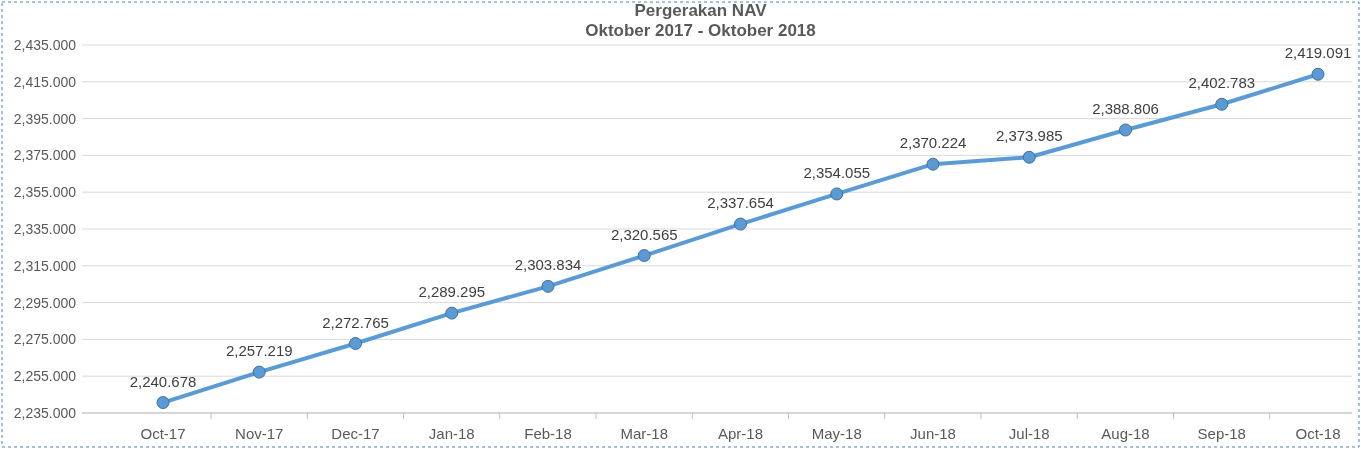  What do you see at coordinates (451, 433) in the screenshot?
I see `x-tick-label: Jan-18` at bounding box center [451, 433].